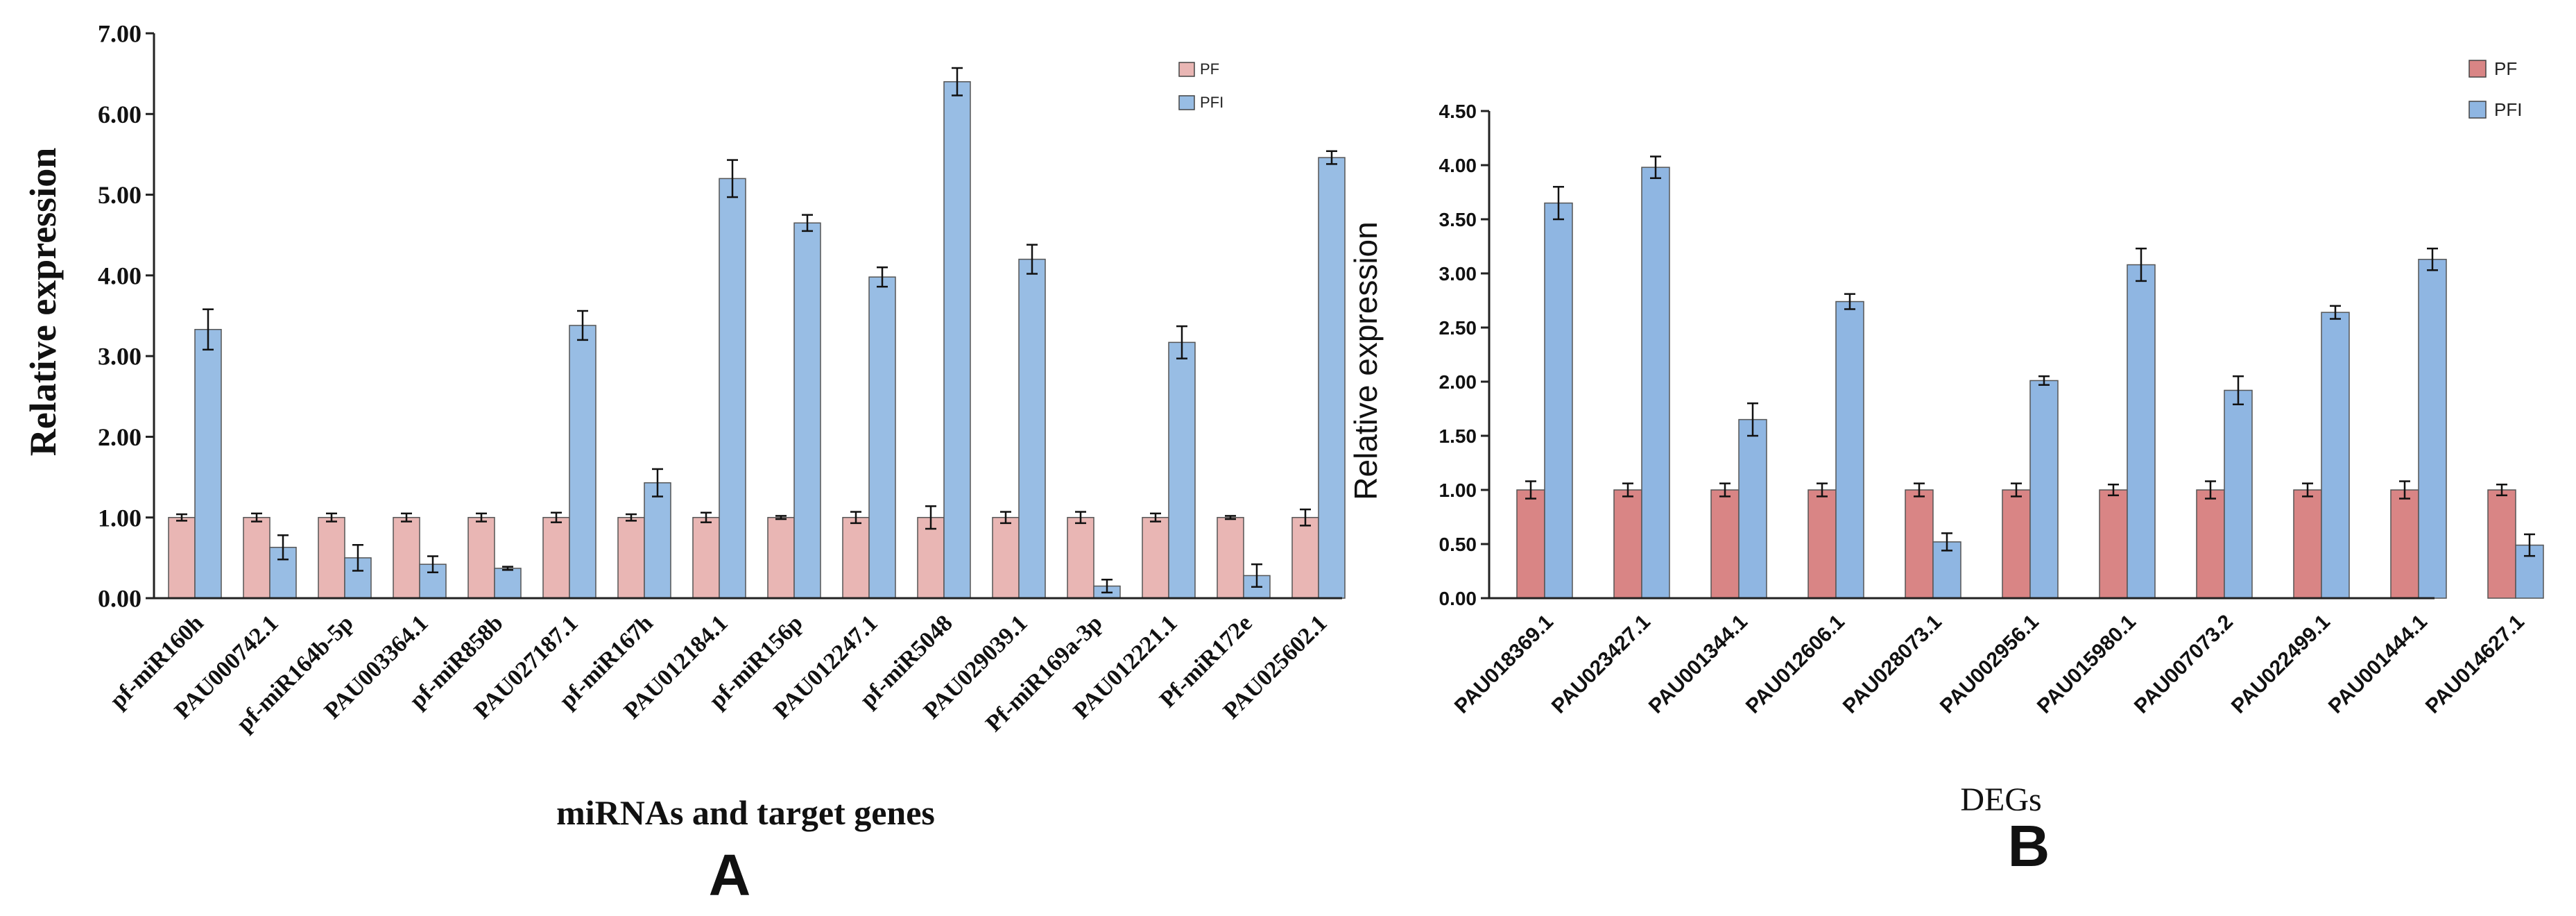  Describe the element at coordinates (1464, 355) in the screenshot. I see `panel-b-y-ticks: 0.00 0.50 1.00 1.50 2.00 2.50 3.00 3.50 4.00 4.50` at that location.